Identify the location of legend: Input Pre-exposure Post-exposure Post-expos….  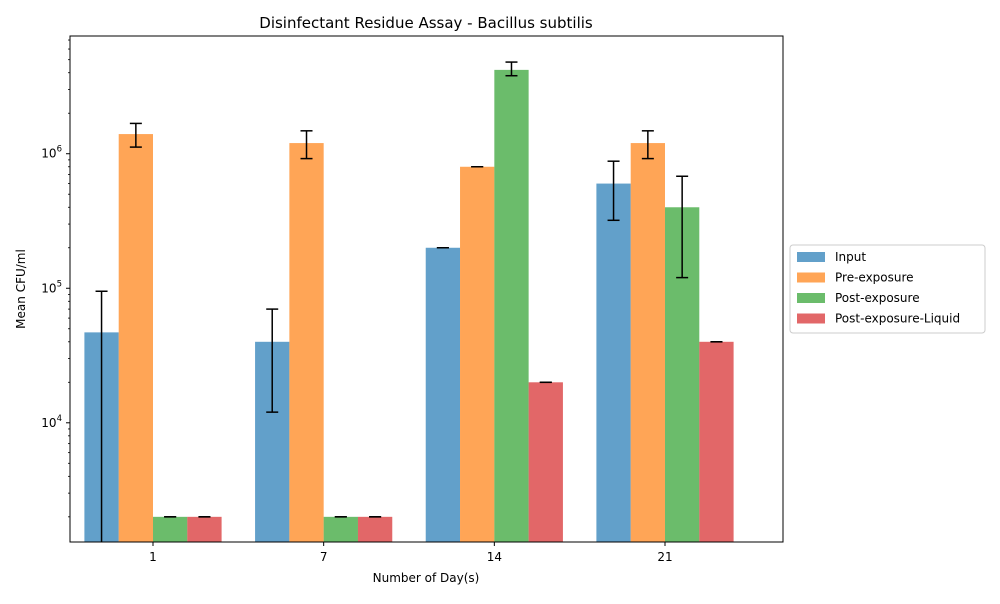
(887, 289).